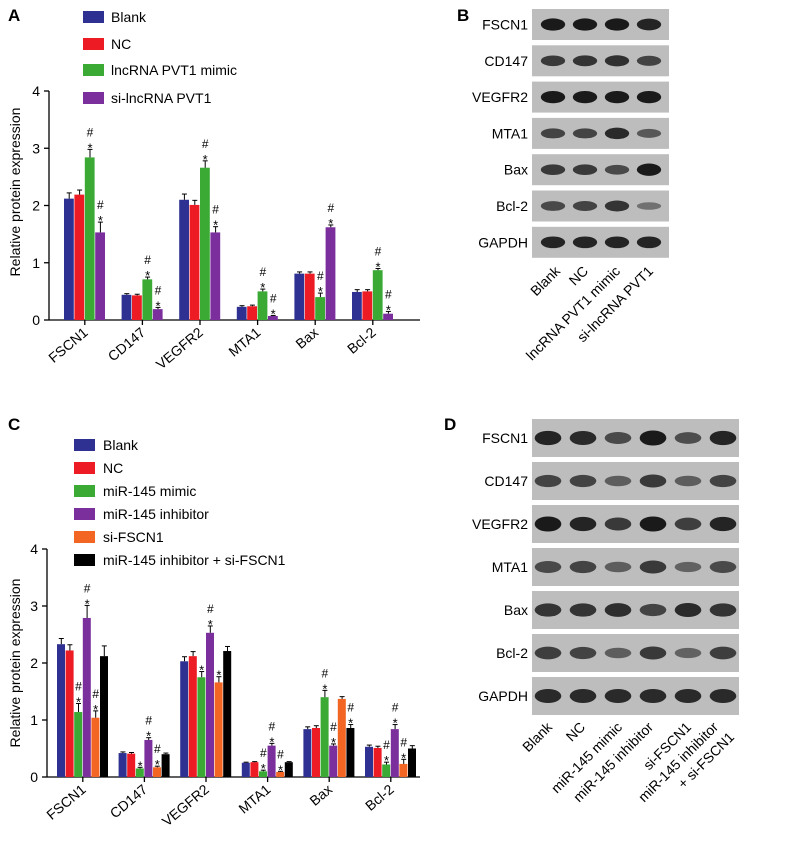 This screenshot has width=807, height=844. I want to click on x-tick-label: Bcl-2, so click(361, 340).